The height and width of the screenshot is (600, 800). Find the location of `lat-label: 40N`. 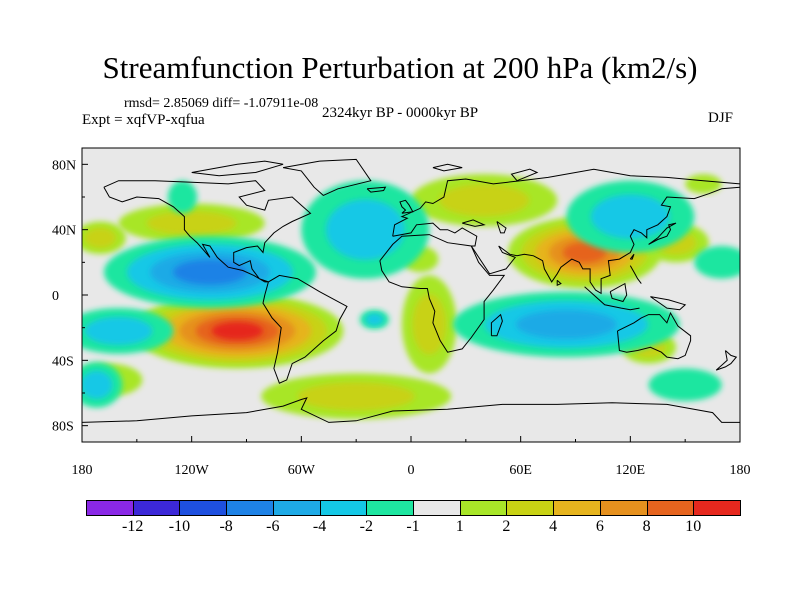

lat-label: 40N is located at coordinates (64, 231).